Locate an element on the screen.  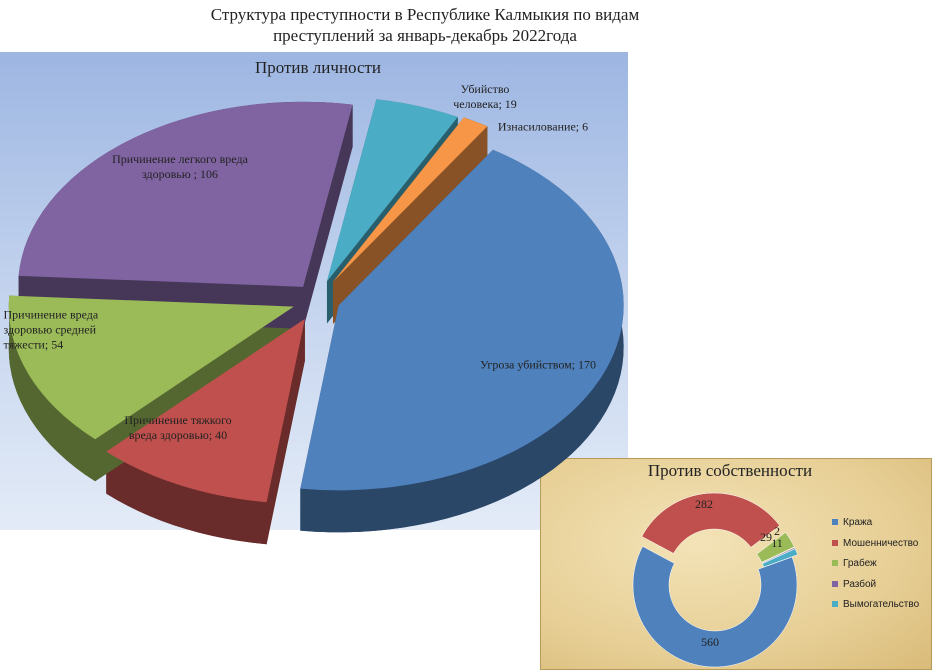
legend-item: Грабеж is located at coordinates (854, 563).